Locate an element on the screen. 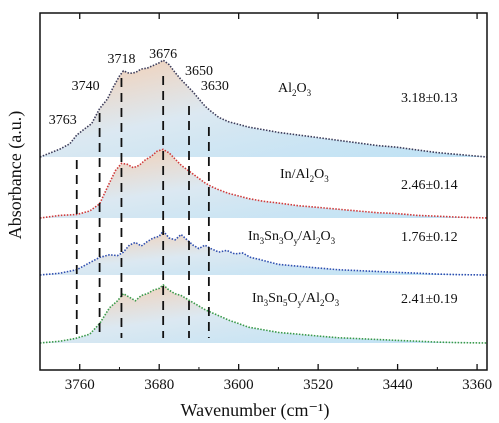 The width and height of the screenshot is (499, 423). peak-label-3718: 3718 is located at coordinates (121, 59).